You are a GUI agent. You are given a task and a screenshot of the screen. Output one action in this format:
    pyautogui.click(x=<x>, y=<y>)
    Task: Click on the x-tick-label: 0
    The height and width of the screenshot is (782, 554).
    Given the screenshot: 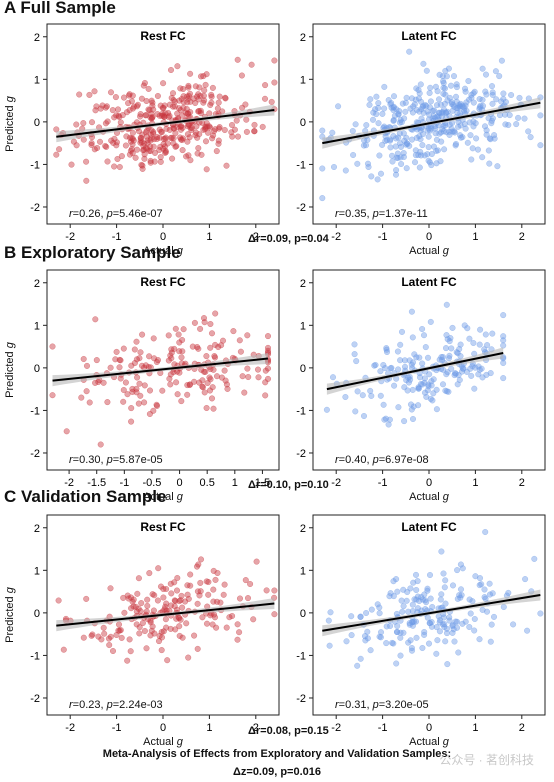 What is the action you would take?
    pyautogui.click(x=180, y=483)
    